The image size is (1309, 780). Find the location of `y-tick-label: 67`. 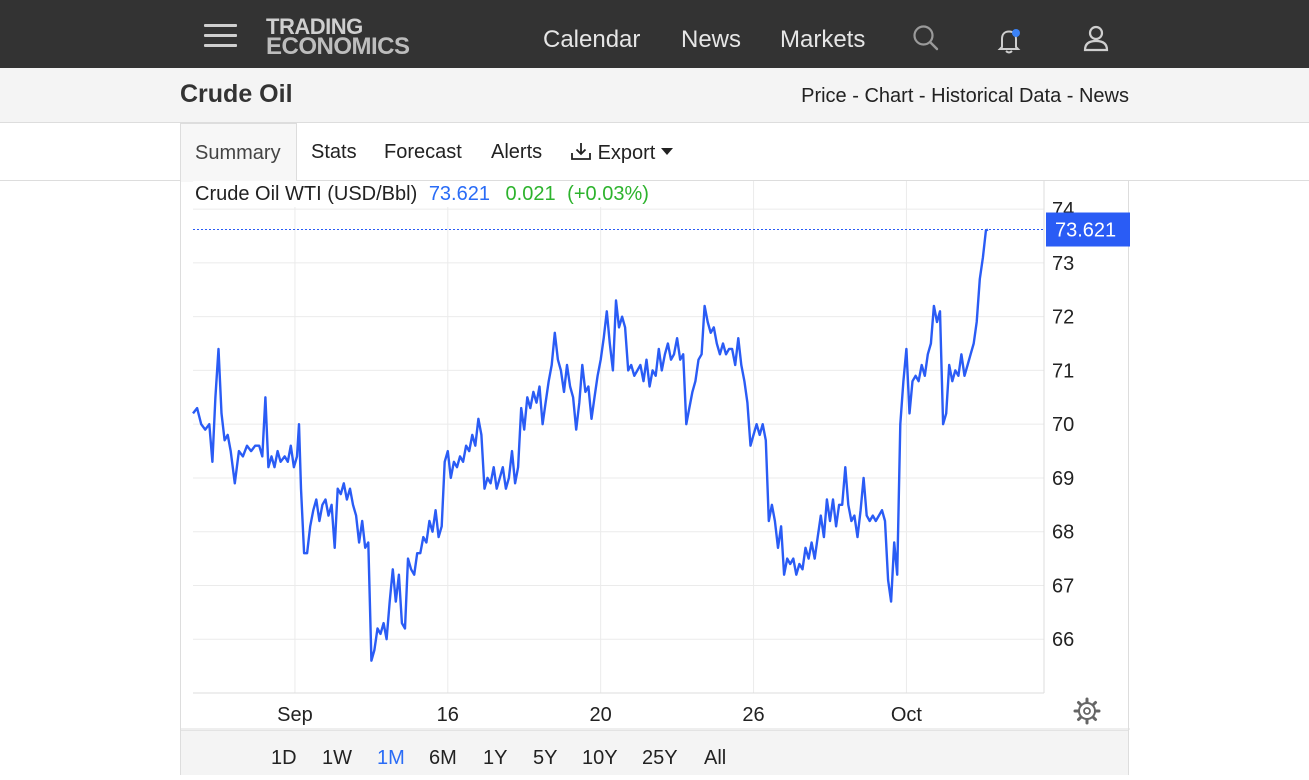

y-tick-label: 67 is located at coordinates (1063, 586).